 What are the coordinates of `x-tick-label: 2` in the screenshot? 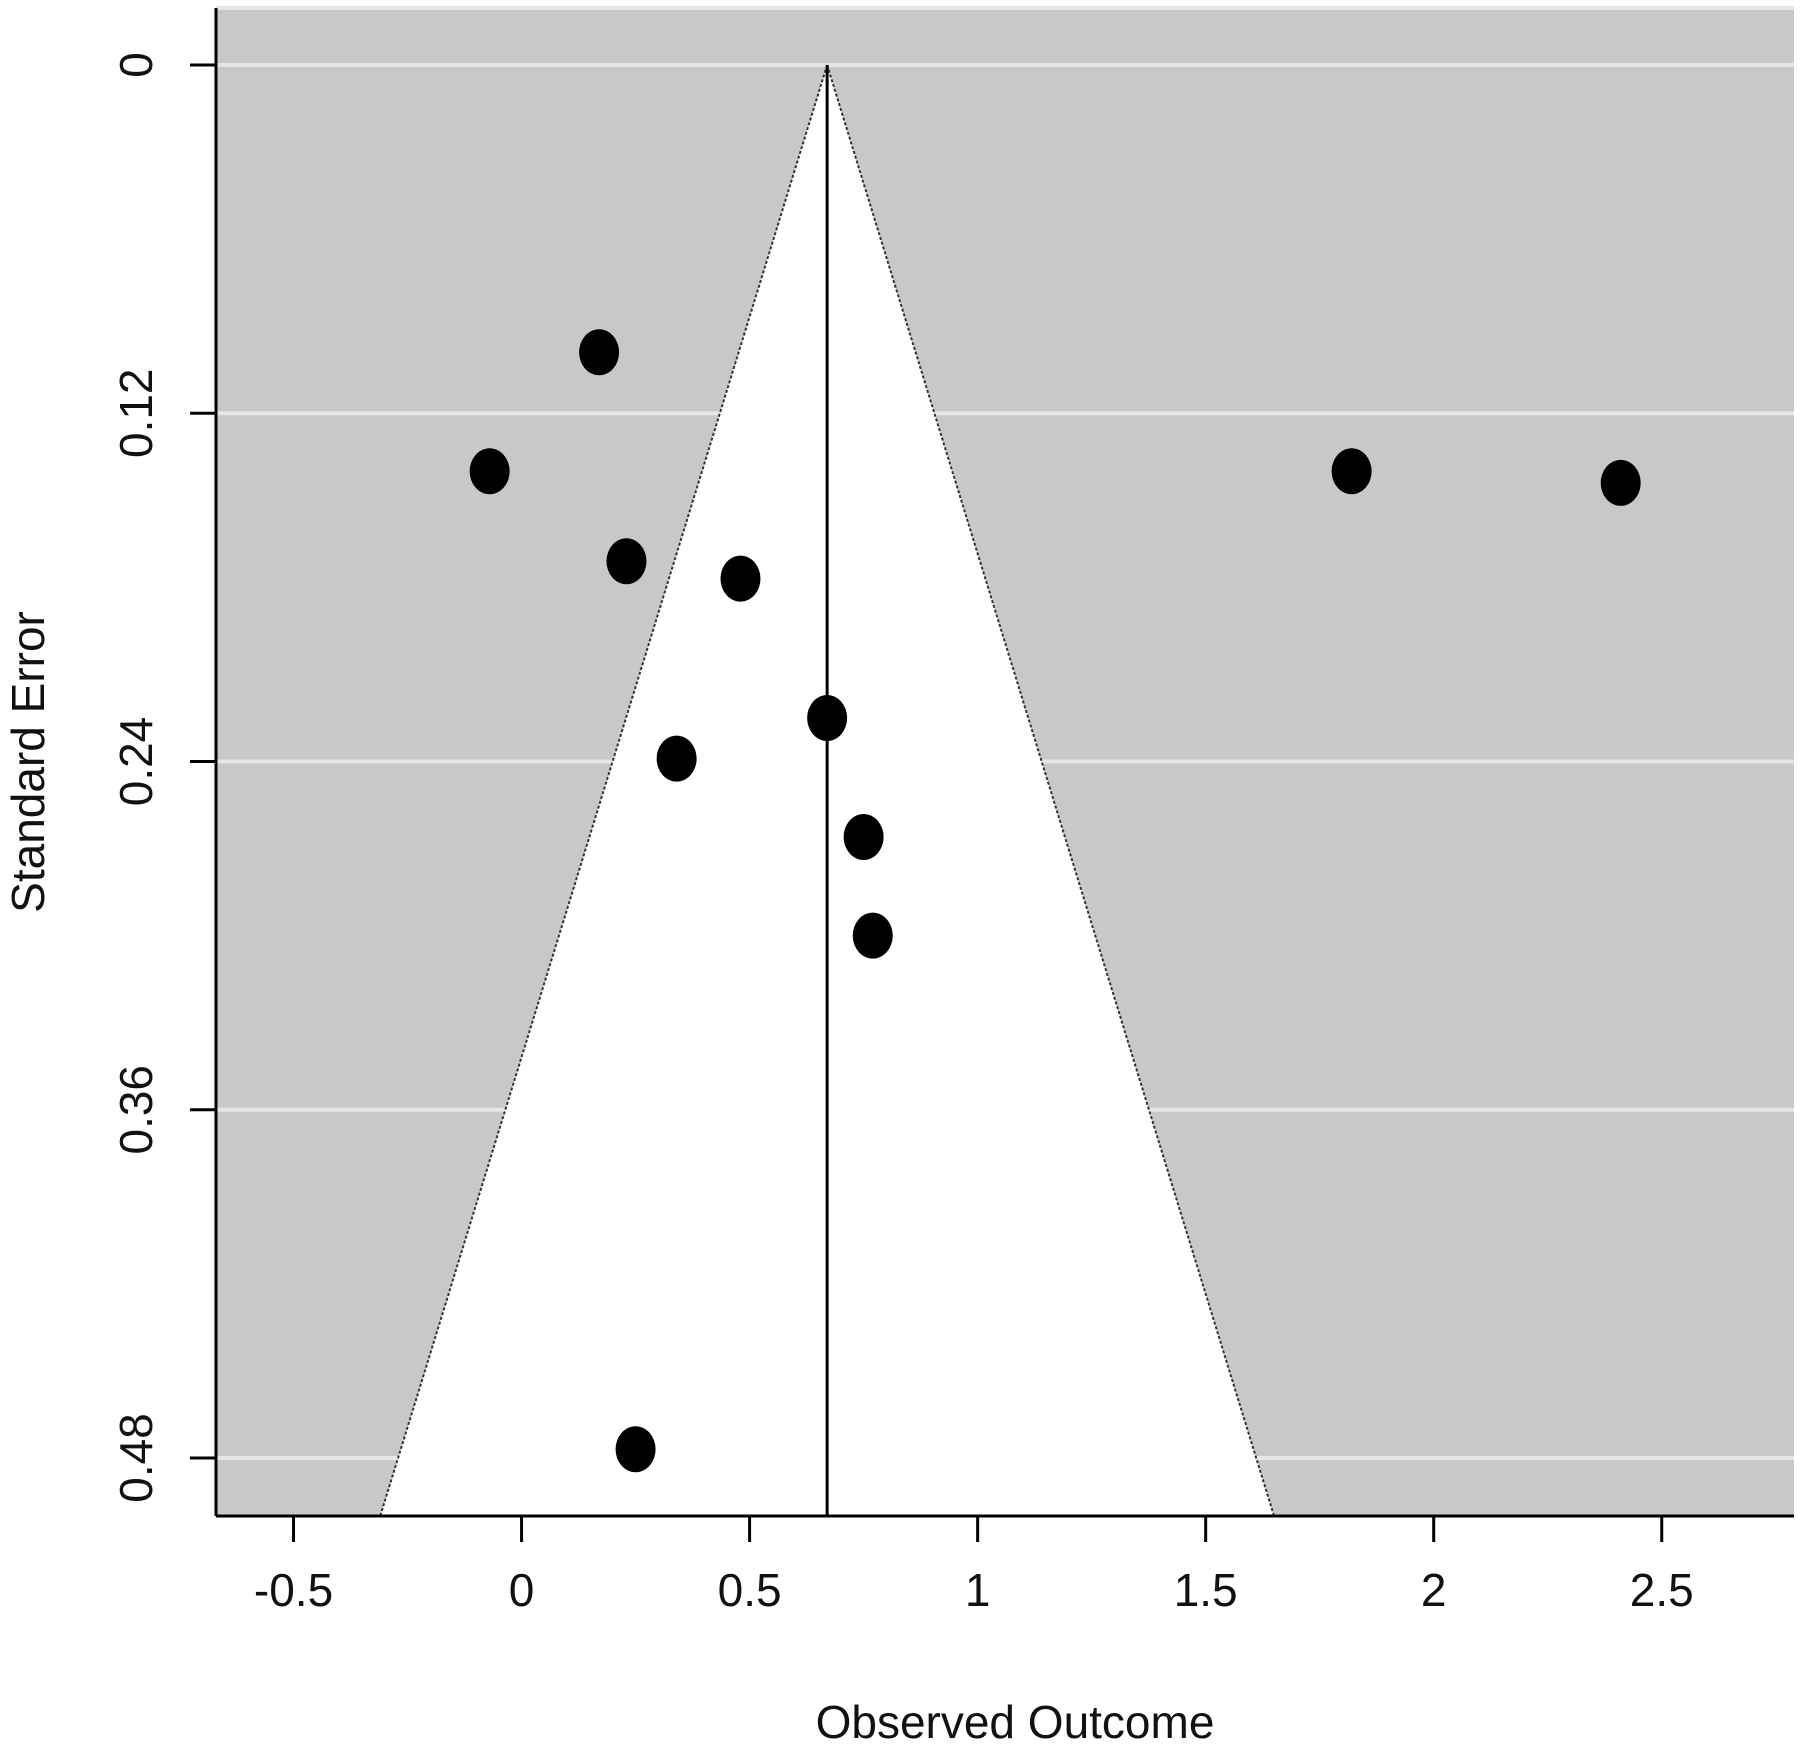 It's located at (1434, 1590).